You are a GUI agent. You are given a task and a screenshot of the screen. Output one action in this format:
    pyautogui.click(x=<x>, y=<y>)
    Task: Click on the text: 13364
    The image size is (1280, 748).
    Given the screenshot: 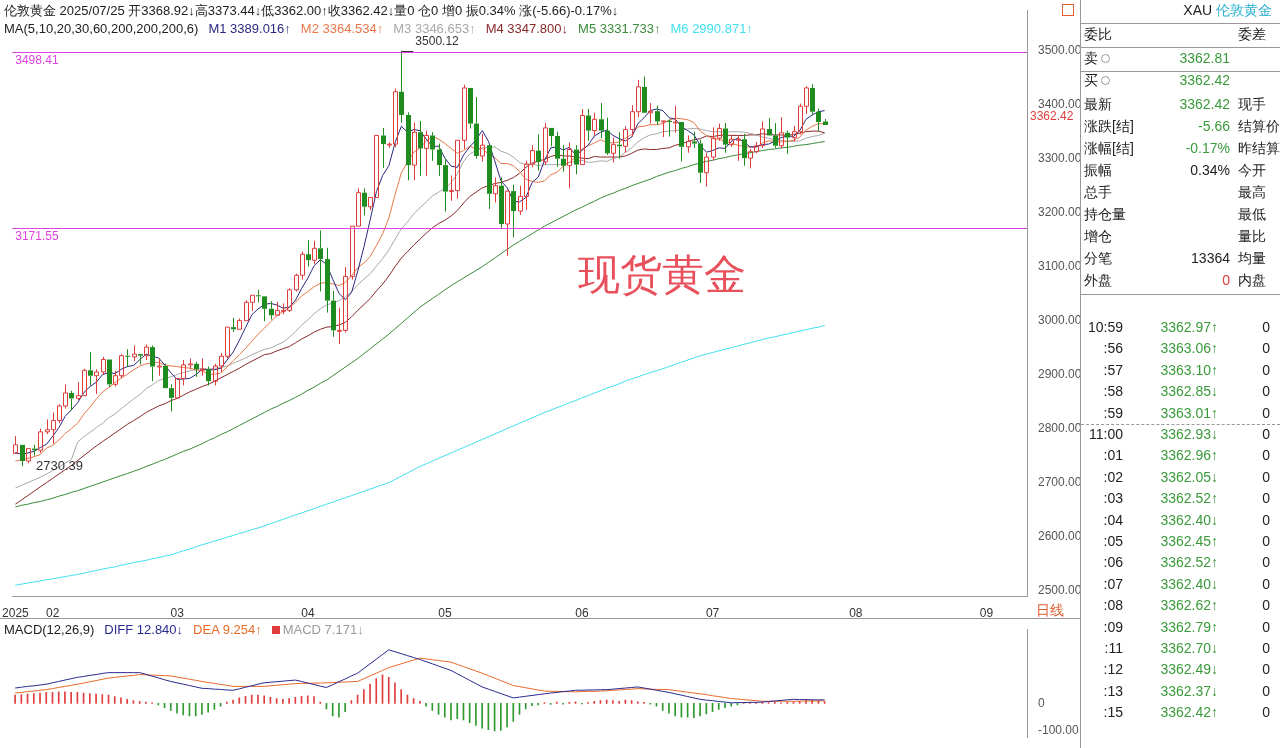 What is the action you would take?
    pyautogui.click(x=1210, y=258)
    